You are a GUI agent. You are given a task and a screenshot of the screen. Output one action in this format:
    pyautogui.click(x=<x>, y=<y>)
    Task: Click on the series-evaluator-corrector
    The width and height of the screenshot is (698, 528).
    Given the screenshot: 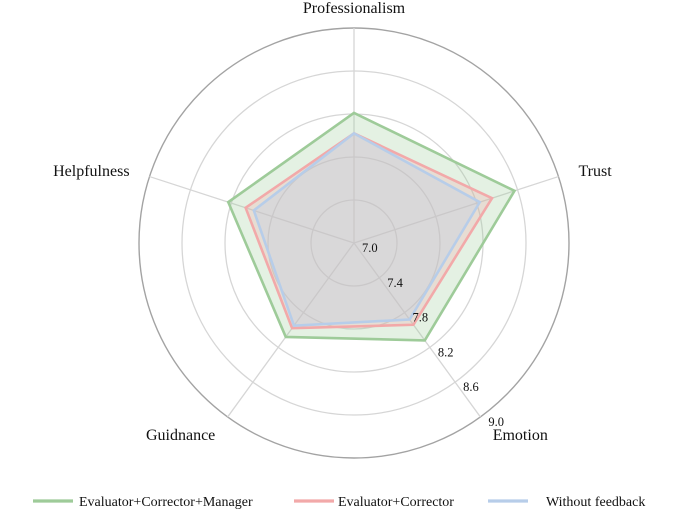 What is the action you would take?
    pyautogui.click(x=369, y=230)
    